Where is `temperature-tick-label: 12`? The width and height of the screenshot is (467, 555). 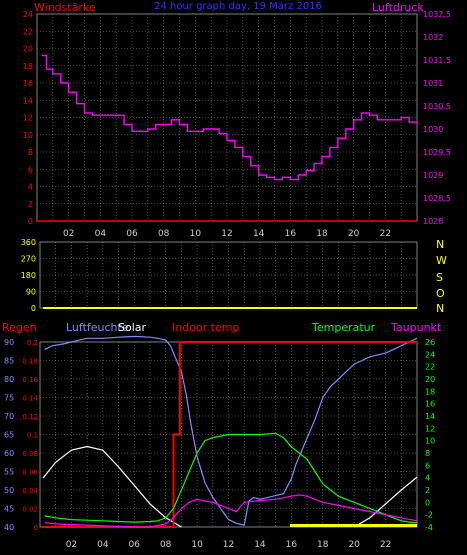 temperature-tick-label: 12 is located at coordinates (430, 428).